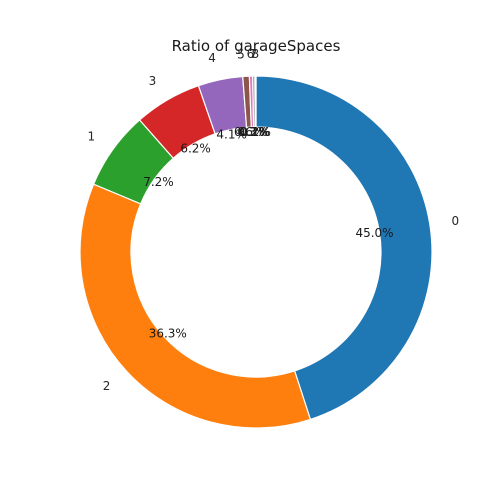  I want to click on percent-label-5: 0.6%, so click(249, 132).